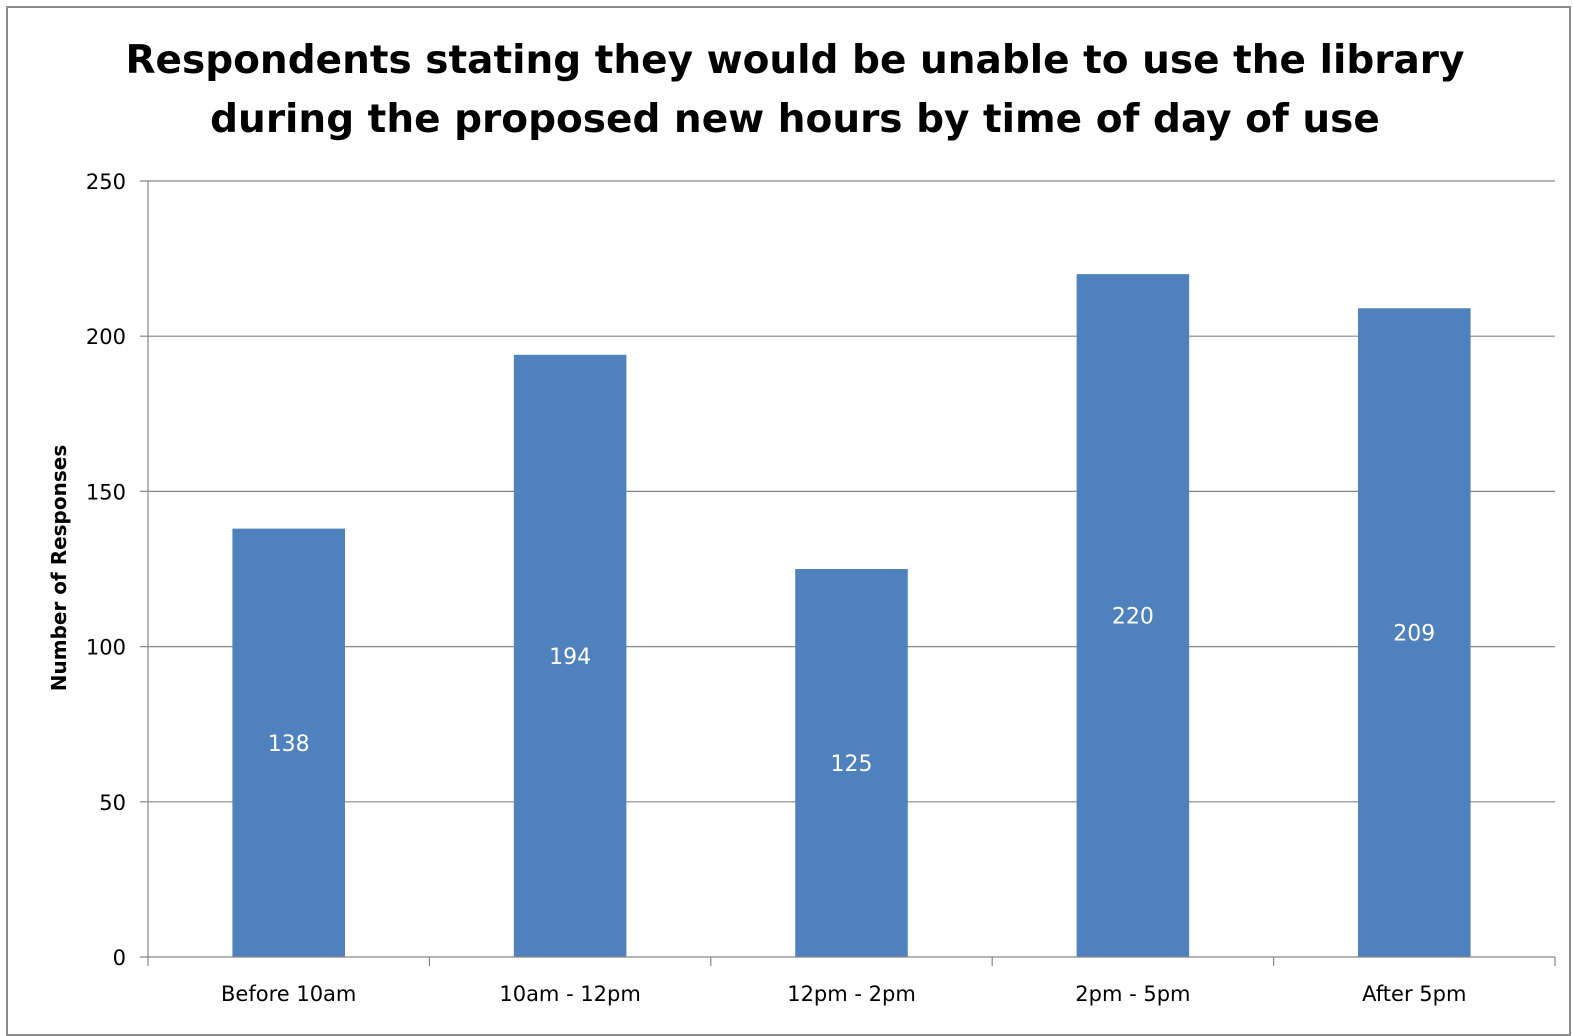 The image size is (1573, 1036). I want to click on data-label-2: 194, so click(570, 657).